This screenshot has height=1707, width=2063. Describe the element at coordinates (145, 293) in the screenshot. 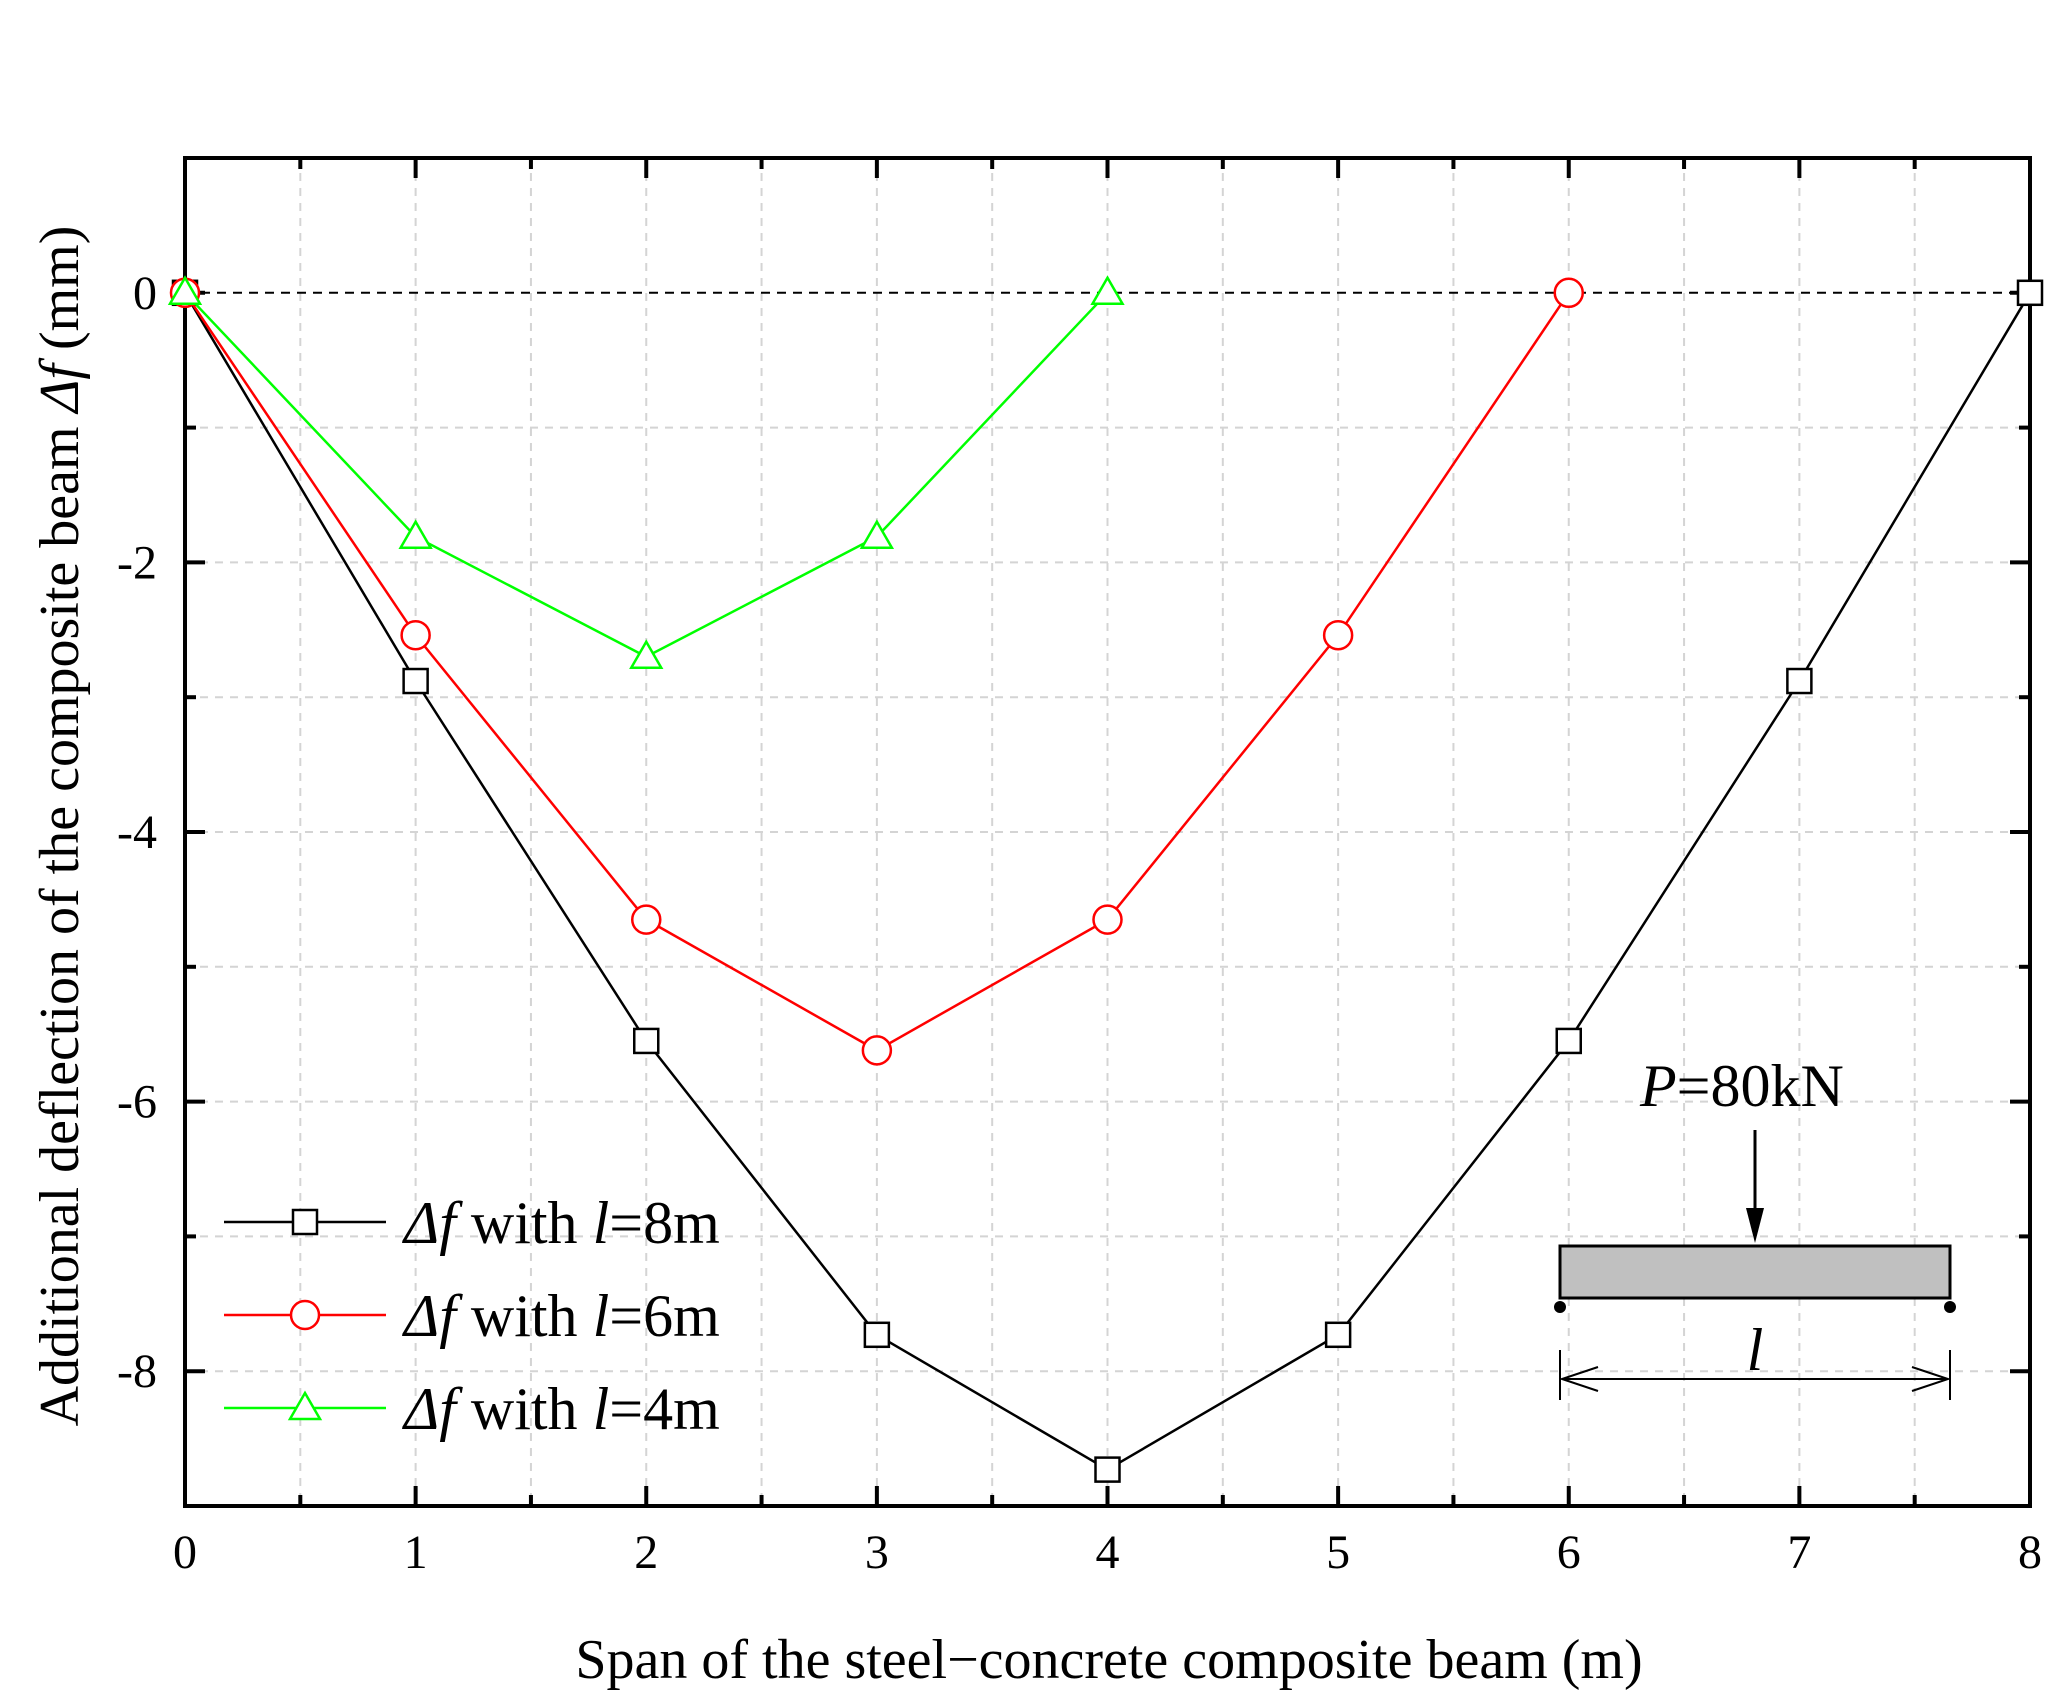

I see `y-tick-label: 0` at that location.